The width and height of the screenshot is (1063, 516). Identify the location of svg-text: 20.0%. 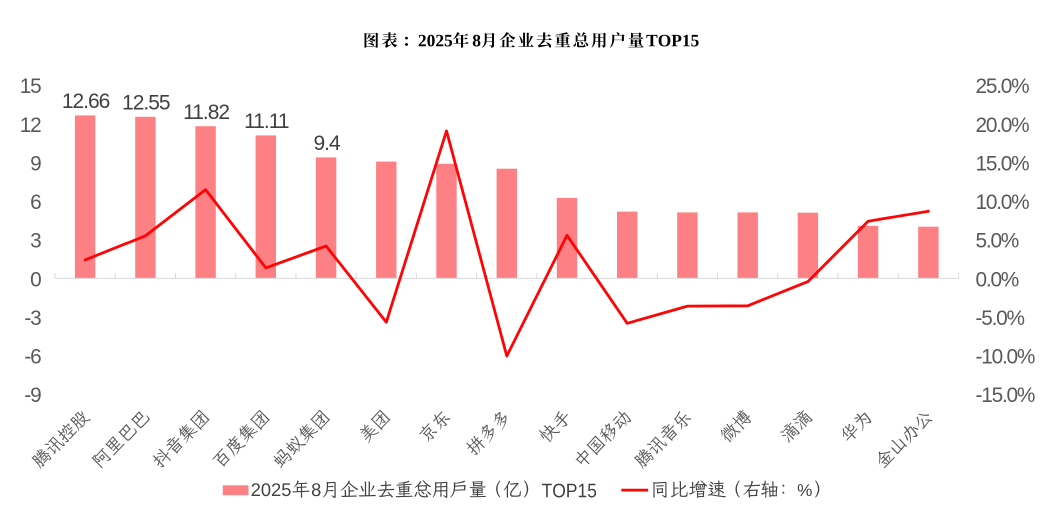
(1003, 125).